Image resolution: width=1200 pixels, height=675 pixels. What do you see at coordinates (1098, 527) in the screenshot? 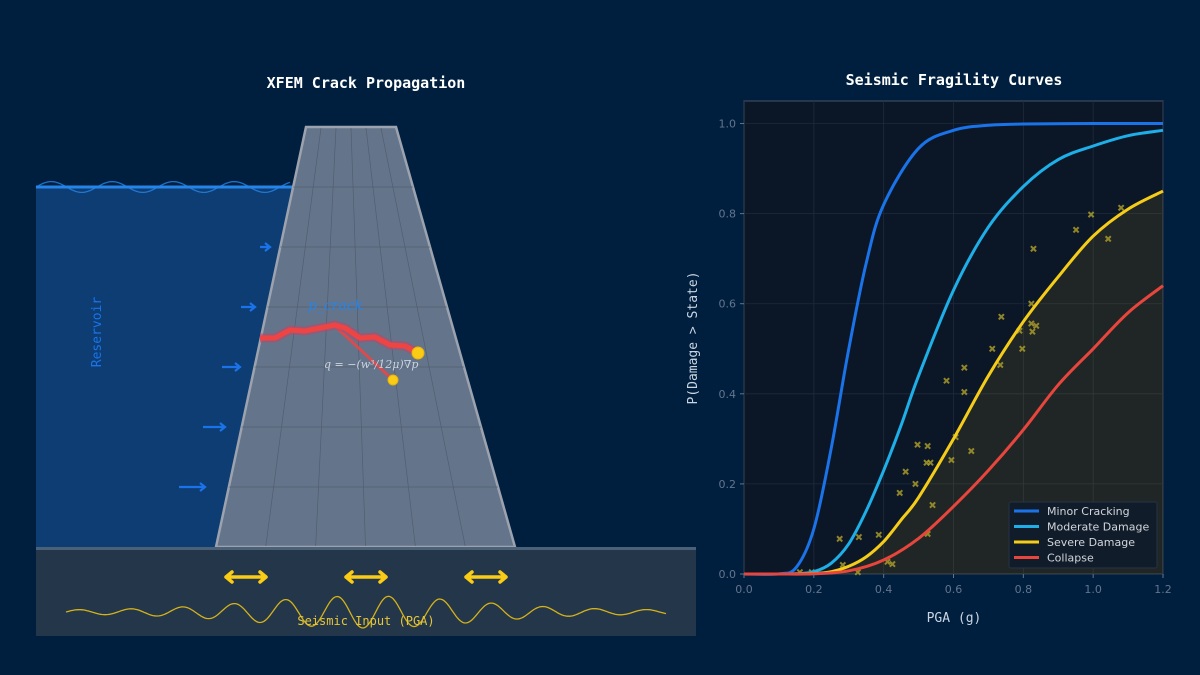
I see `legend-label: Moderate Damage` at bounding box center [1098, 527].